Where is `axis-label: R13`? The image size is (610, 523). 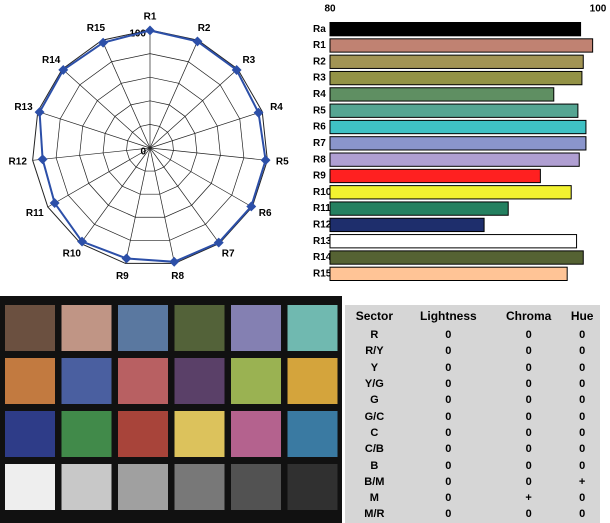
axis-label: R13 is located at coordinates (23, 107).